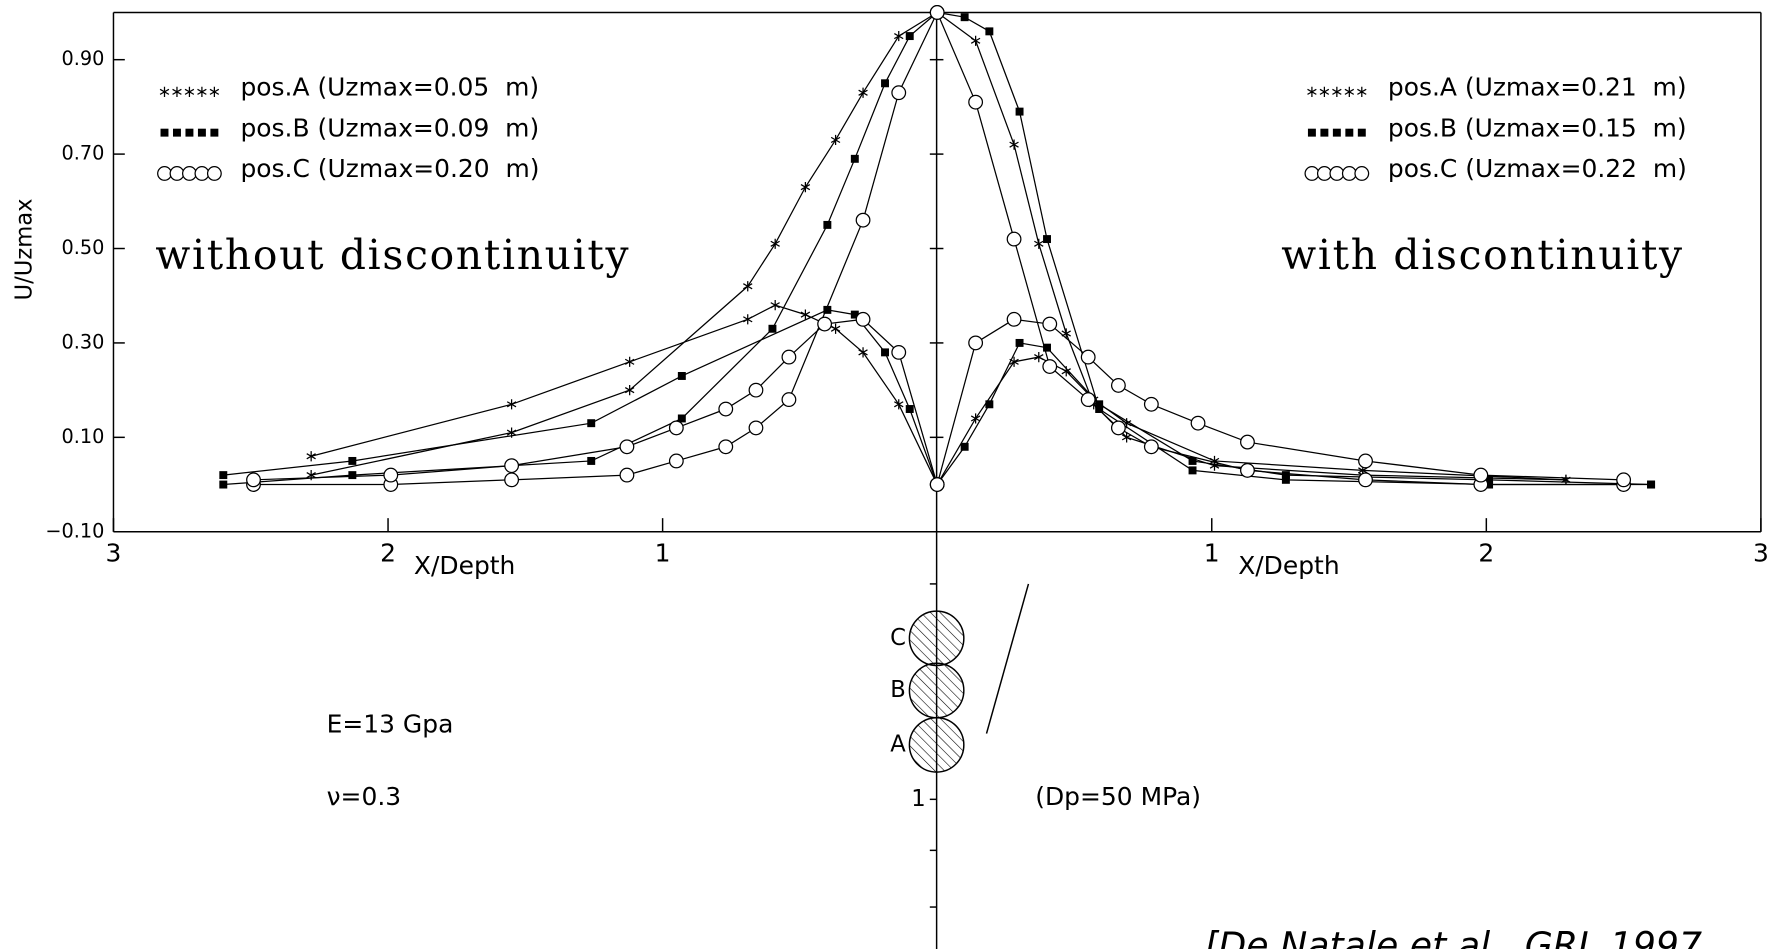 This screenshot has width=1778, height=949. What do you see at coordinates (25, 249) in the screenshot?
I see `y-axis-label: U/Uzmax` at bounding box center [25, 249].